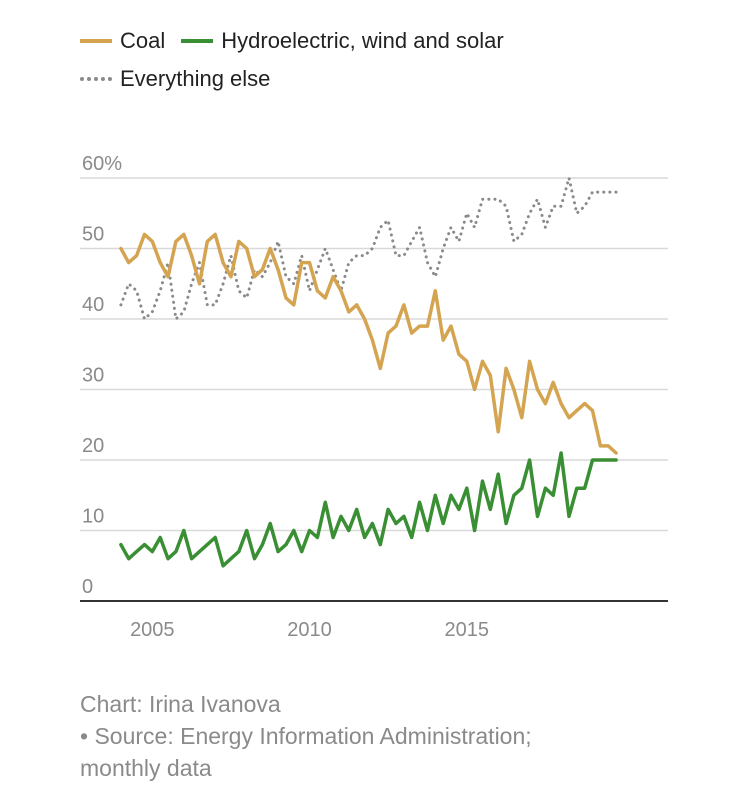  Describe the element at coordinates (93, 305) in the screenshot. I see `y-tick-label-40: 40` at that location.